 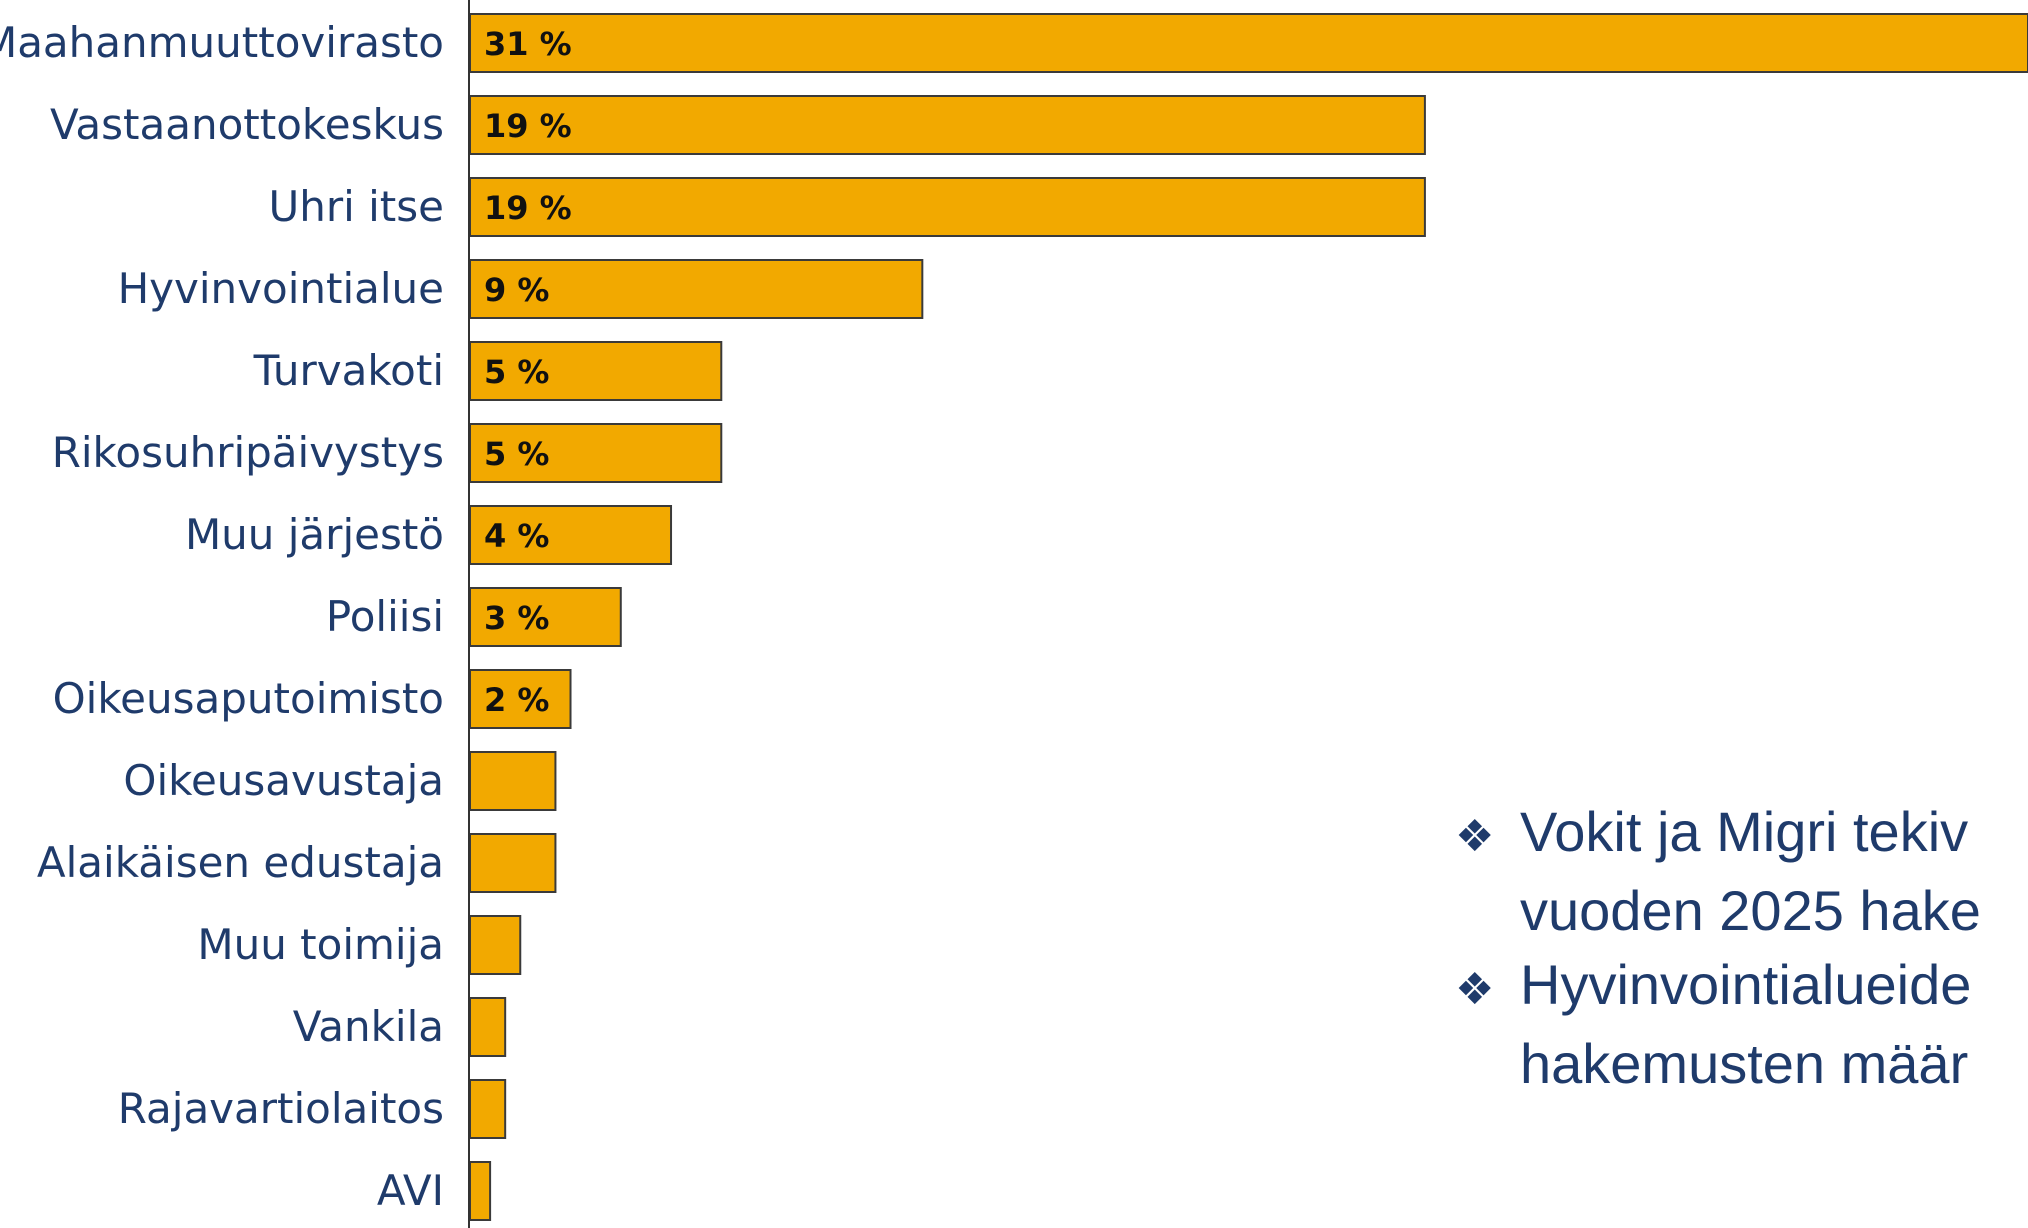 I want to click on note-item-1-cont: vuoden 2025 hake, so click(x=1741, y=911).